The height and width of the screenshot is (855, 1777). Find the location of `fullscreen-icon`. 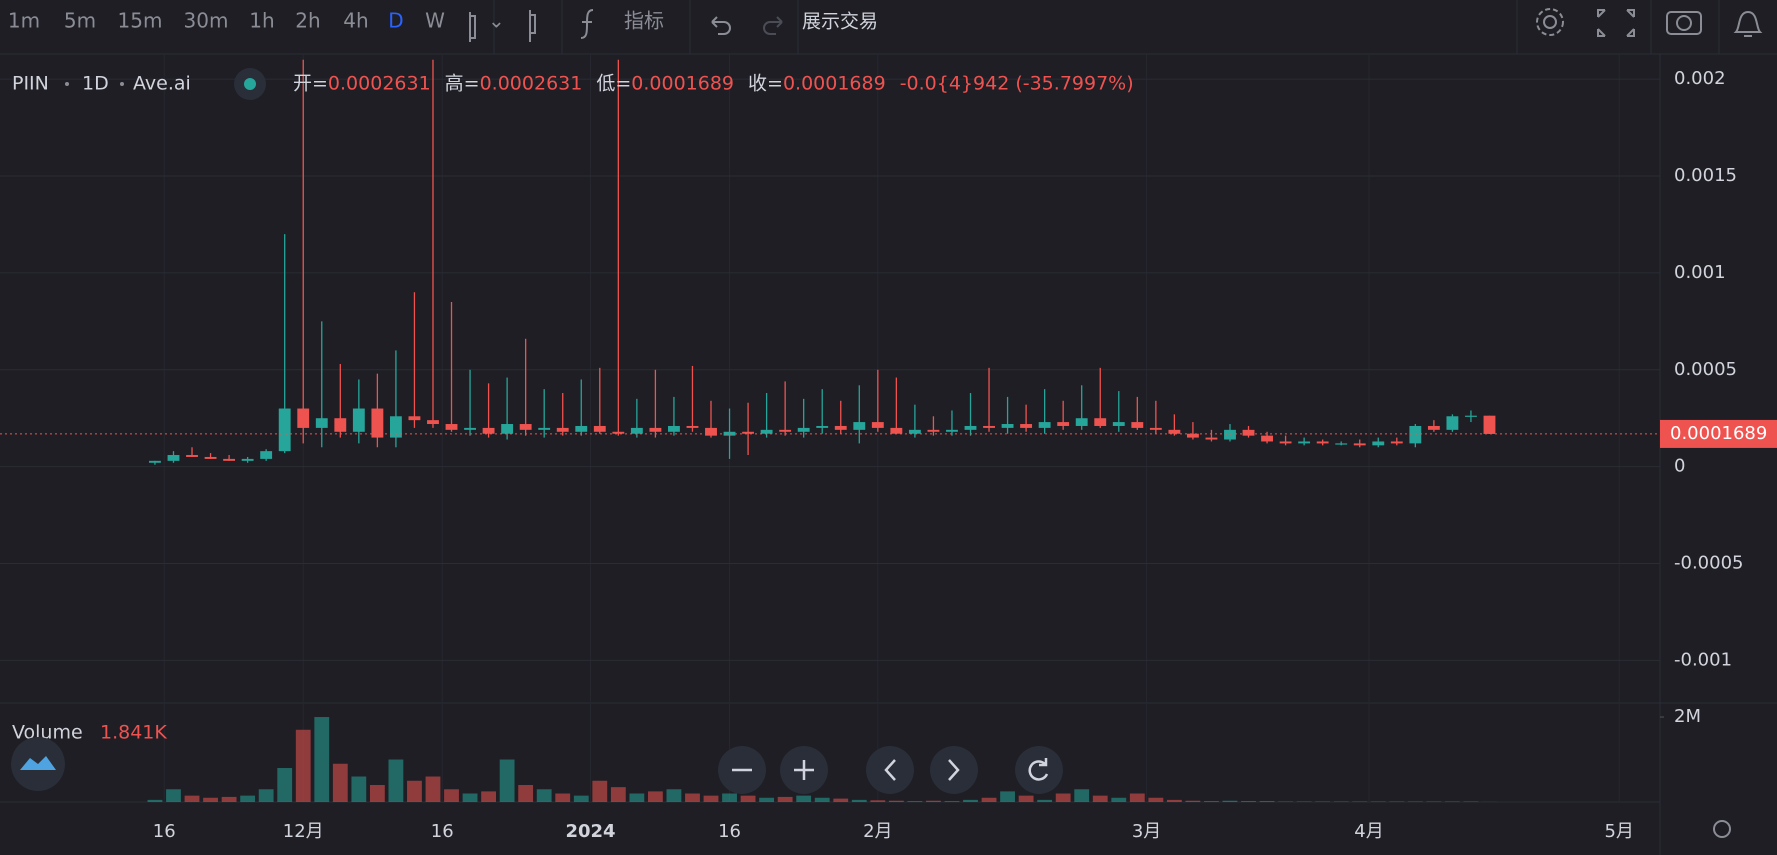

fullscreen-icon is located at coordinates (1616, 23).